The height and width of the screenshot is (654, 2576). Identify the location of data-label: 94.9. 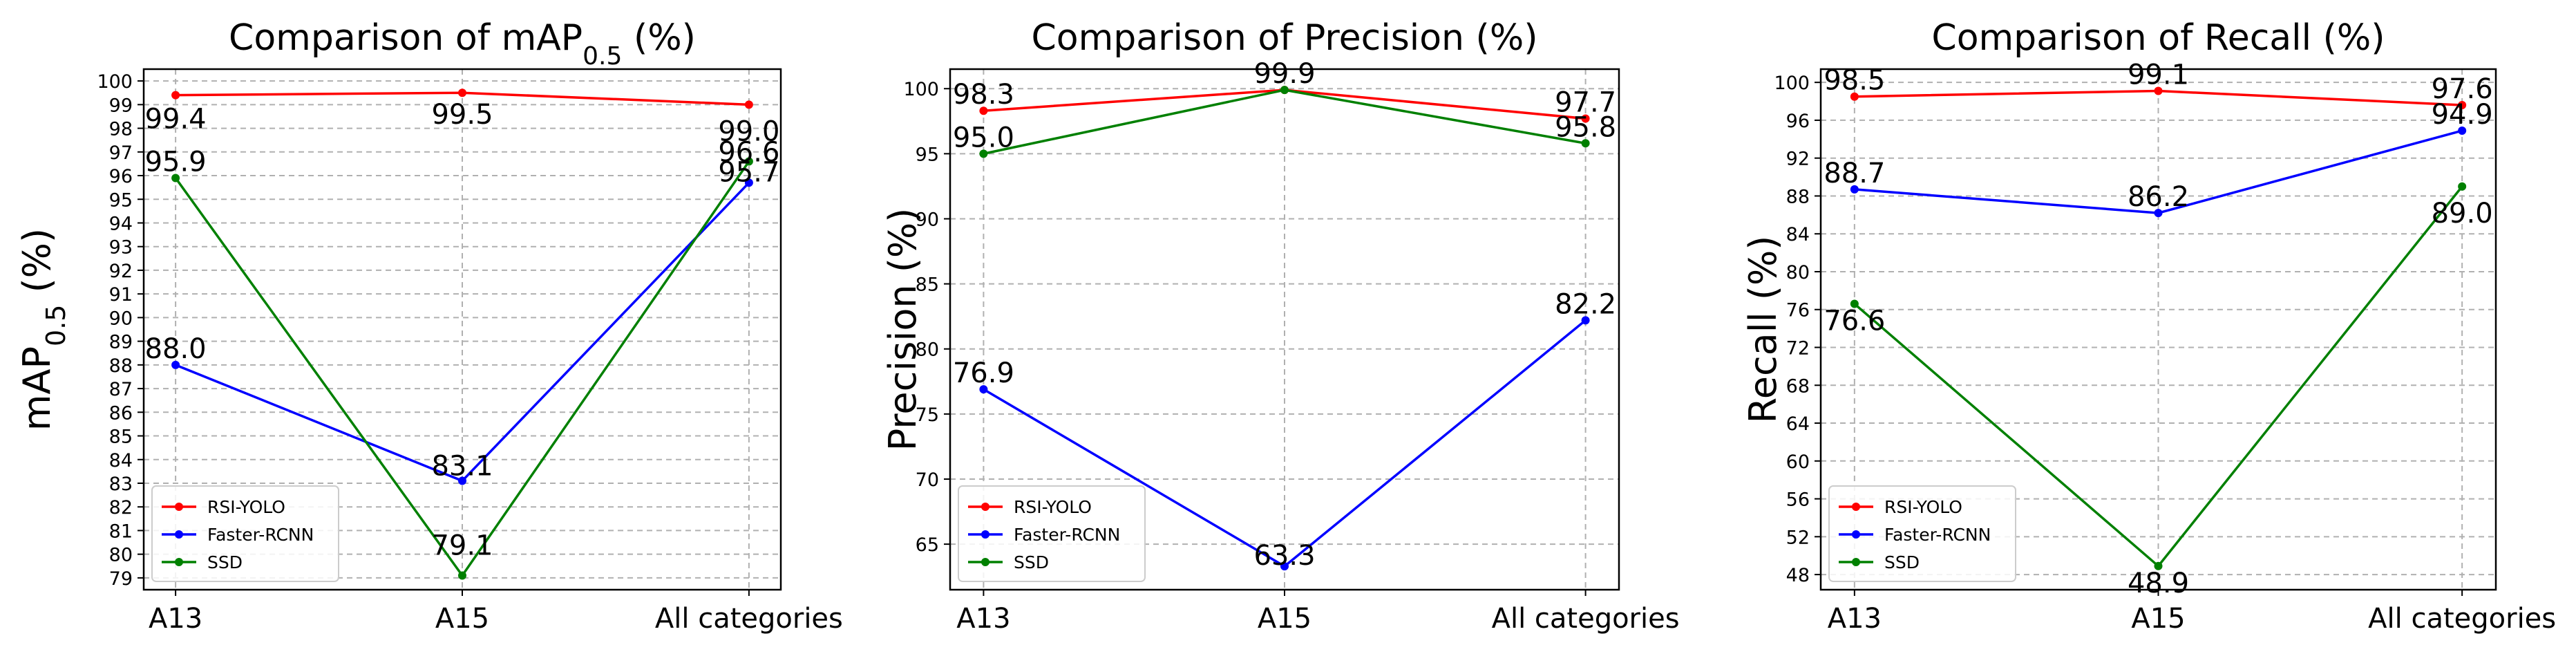
(2462, 115).